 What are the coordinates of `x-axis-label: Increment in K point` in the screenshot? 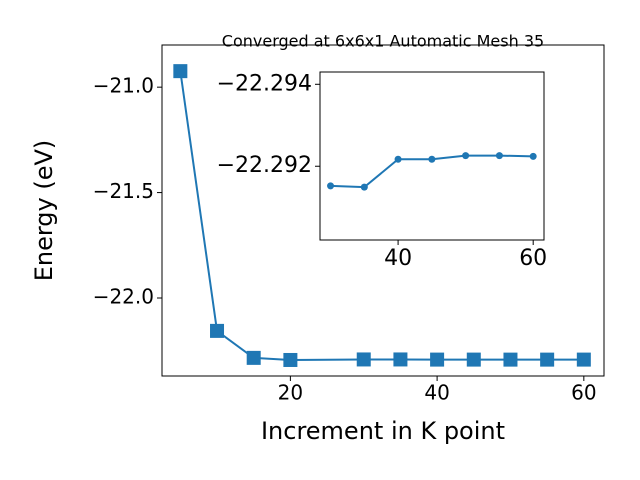 It's located at (383, 431).